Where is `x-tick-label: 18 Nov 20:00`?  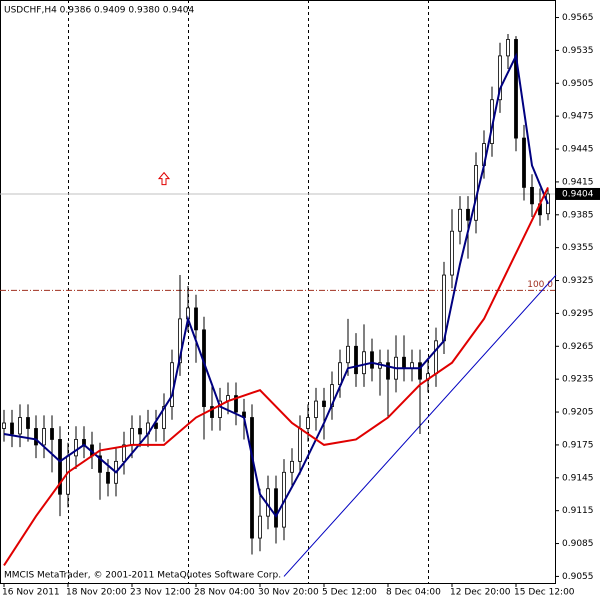
x-tick-label: 18 Nov 20:00 is located at coordinates (96, 593).